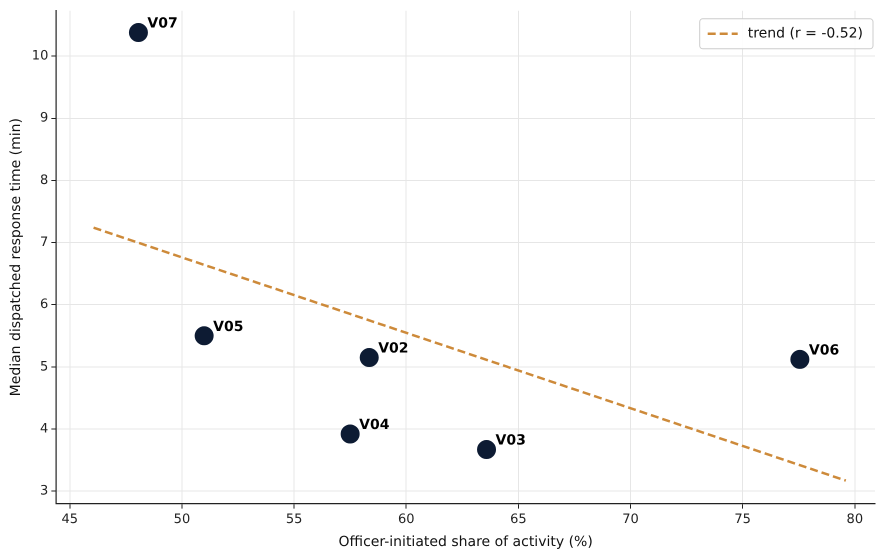 This screenshot has height=557, width=885. I want to click on annotation: V06, so click(824, 350).